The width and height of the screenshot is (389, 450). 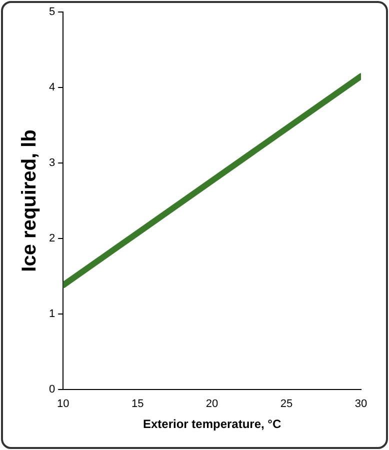 I want to click on y-axis-title: Ice required, lb, so click(x=29, y=201).